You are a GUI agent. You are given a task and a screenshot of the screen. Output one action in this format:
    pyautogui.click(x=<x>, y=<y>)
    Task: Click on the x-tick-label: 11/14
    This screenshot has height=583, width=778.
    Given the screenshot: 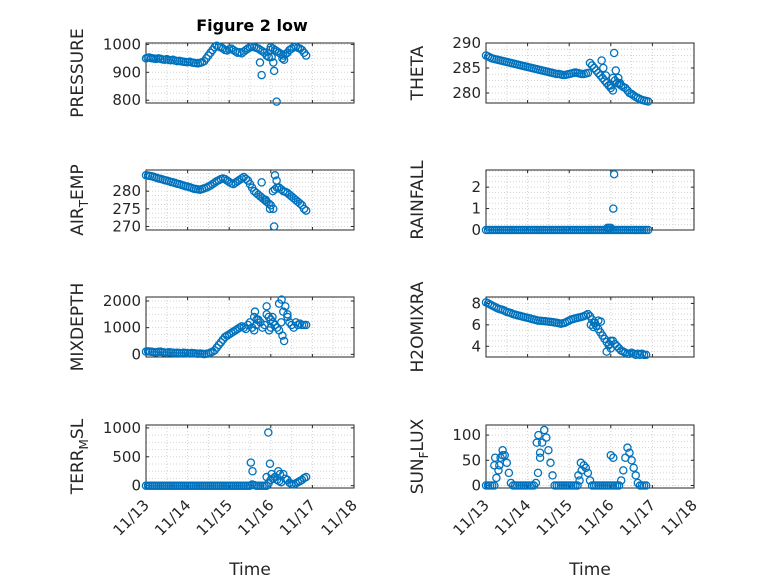 What is the action you would take?
    pyautogui.click(x=172, y=517)
    